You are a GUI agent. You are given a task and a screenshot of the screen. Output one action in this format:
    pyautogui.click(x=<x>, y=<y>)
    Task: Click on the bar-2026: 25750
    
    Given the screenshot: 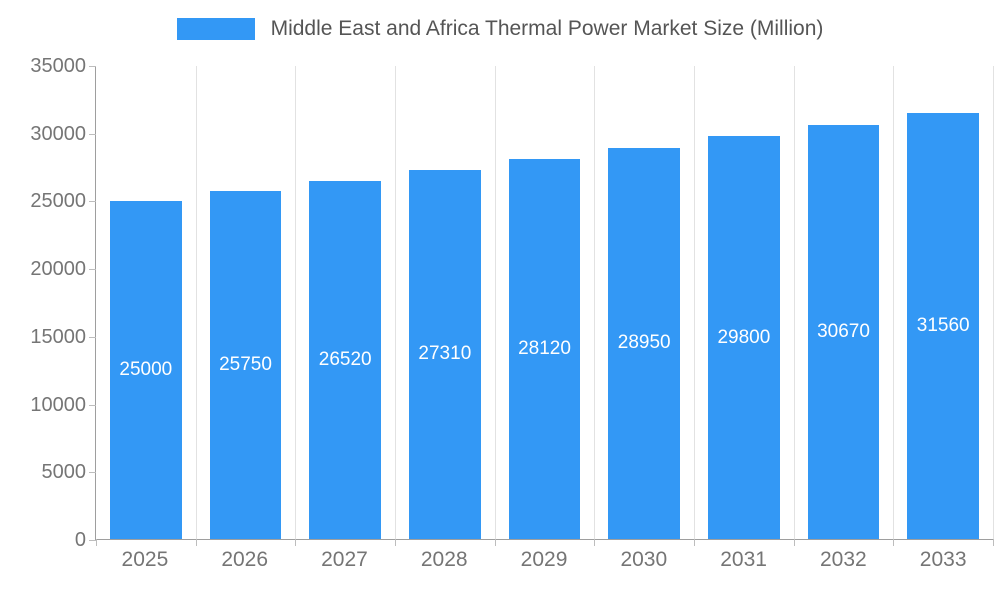 What is the action you would take?
    pyautogui.click(x=245, y=365)
    